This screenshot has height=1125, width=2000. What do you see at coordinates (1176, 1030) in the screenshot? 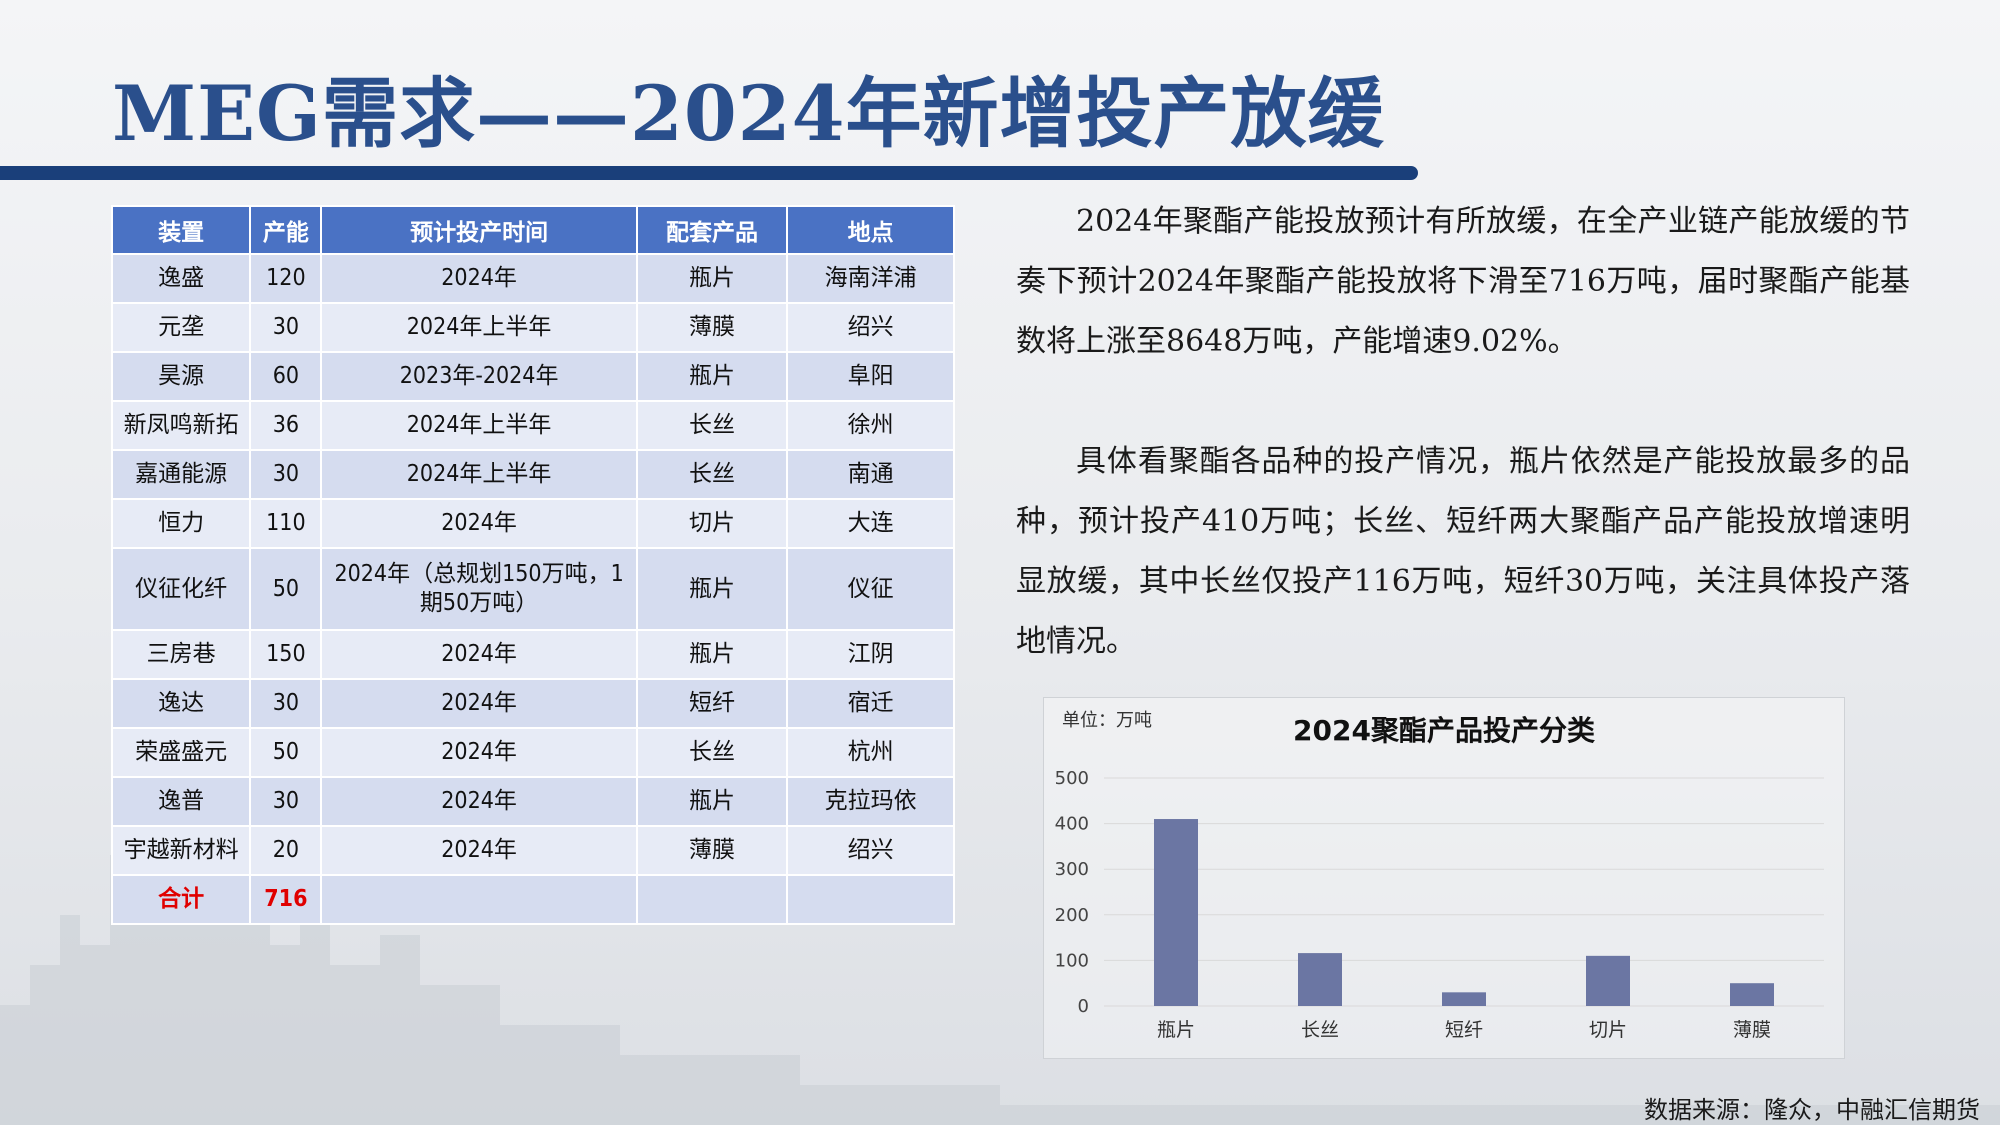
I see `x-tick-label: 瓶片` at bounding box center [1176, 1030].